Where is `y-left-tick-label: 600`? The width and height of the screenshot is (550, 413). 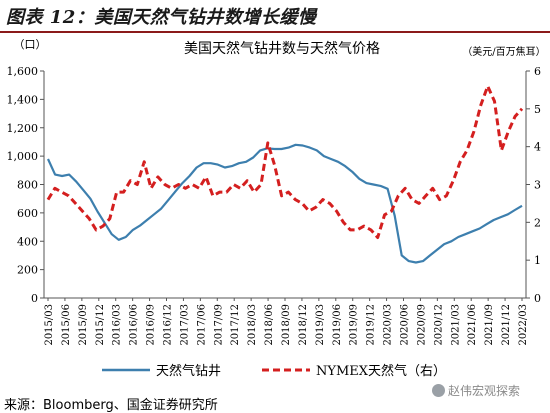
y-left-tick-label: 600 is located at coordinates (27, 213).